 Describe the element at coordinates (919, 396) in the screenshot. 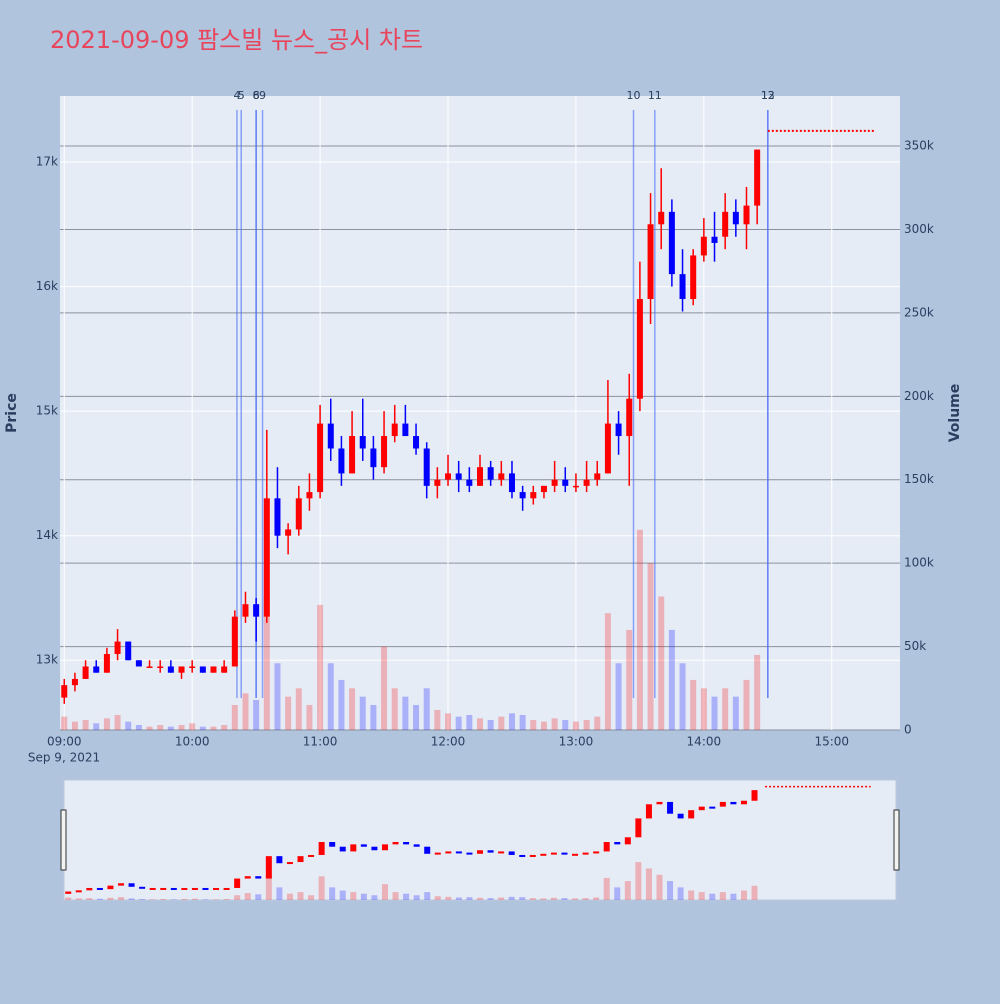

I see `y2-tick-label: 200k` at that location.